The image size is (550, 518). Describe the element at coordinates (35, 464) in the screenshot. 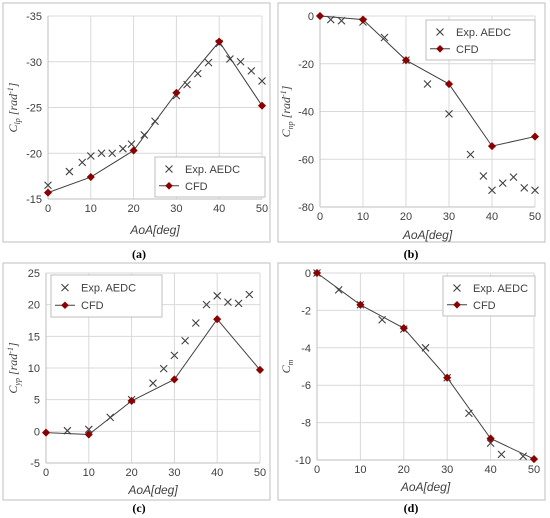

I see `y-tick-label: -5` at that location.